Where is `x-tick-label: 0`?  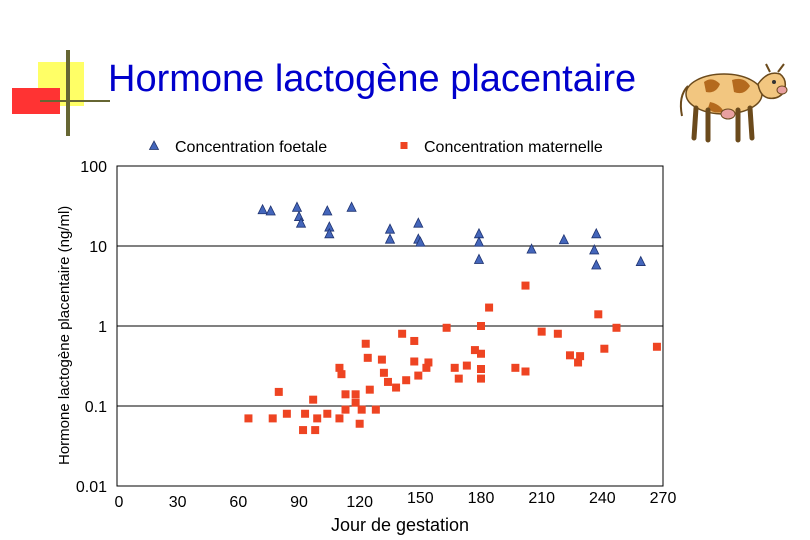
x-tick-label: 0 is located at coordinates (119, 502).